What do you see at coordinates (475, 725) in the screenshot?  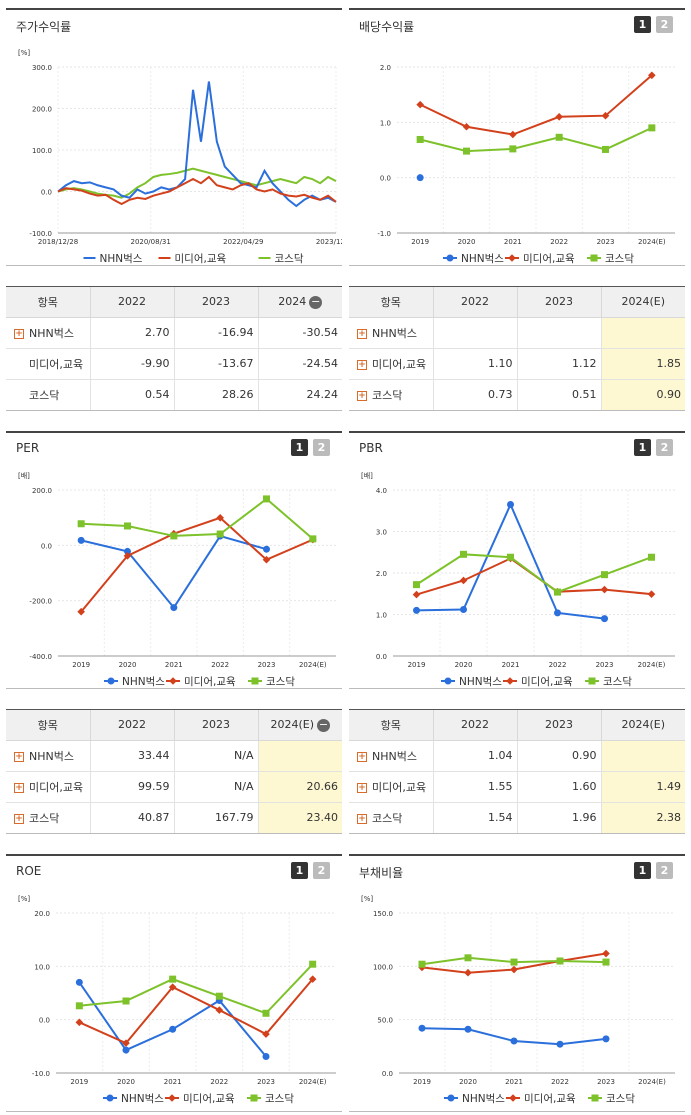 I see `header-label: 2022` at bounding box center [475, 725].